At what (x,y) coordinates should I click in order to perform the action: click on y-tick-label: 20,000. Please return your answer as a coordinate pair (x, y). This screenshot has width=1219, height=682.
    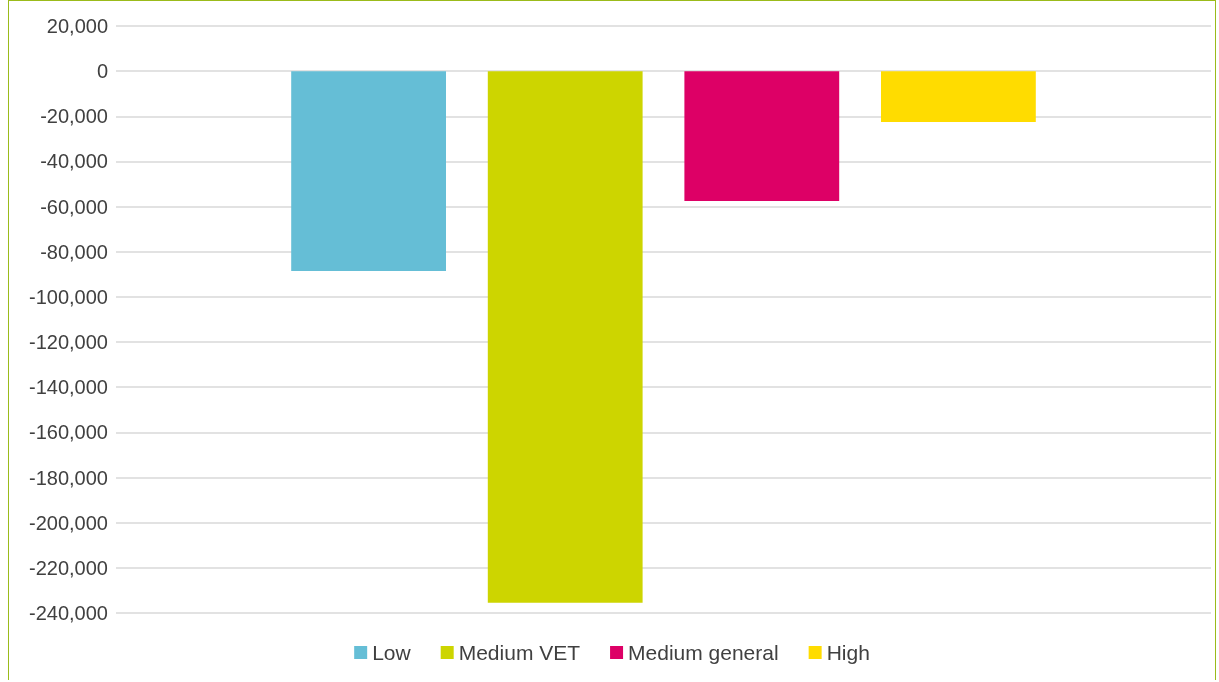
    Looking at the image, I should click on (77, 26).